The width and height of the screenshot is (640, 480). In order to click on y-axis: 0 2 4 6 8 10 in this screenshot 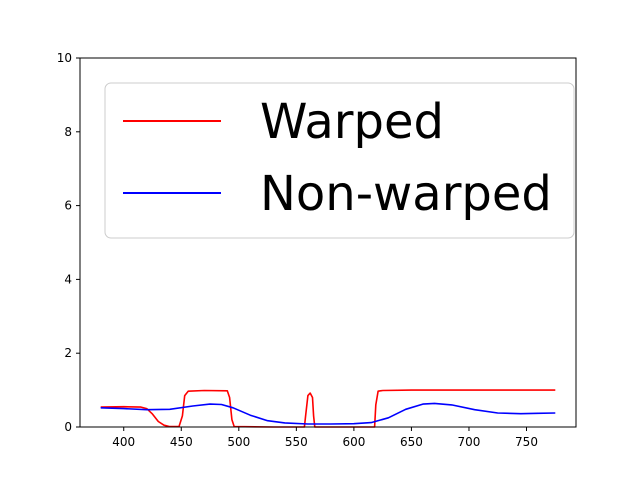, I will do `click(68, 242)`.